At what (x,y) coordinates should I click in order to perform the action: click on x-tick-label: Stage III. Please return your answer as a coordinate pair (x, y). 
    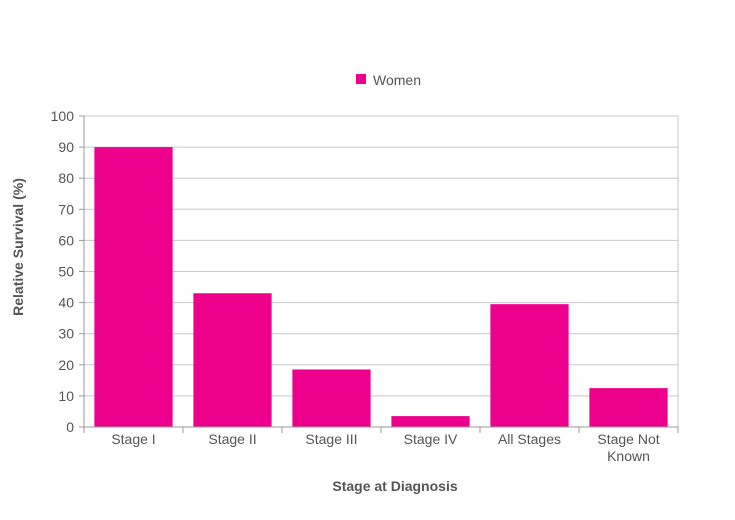
    Looking at the image, I should click on (331, 439).